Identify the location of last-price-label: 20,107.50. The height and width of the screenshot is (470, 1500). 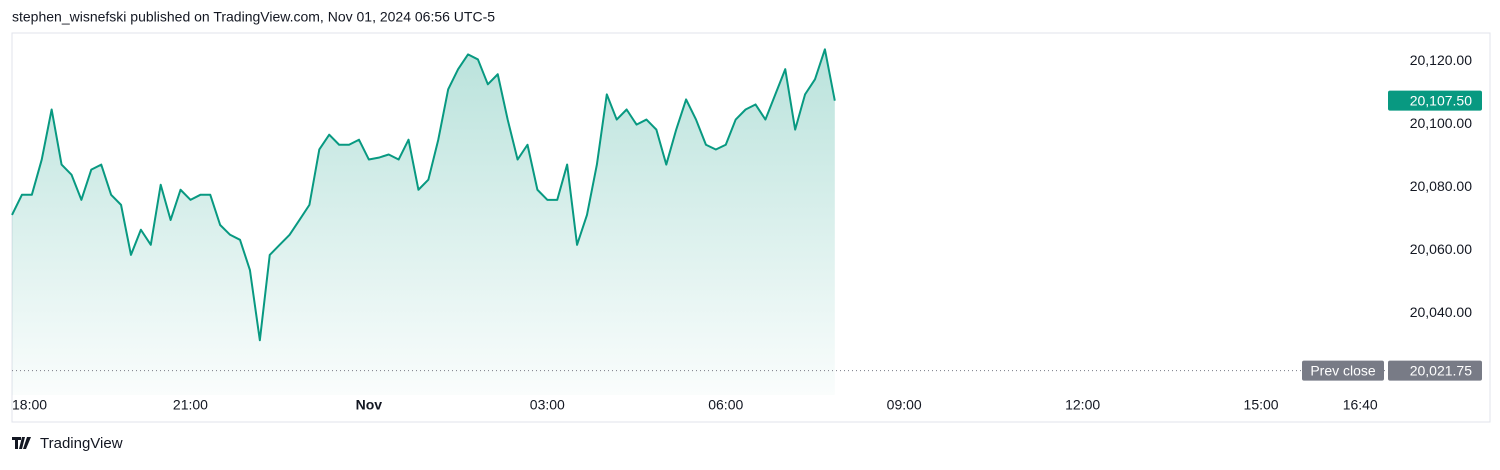
(1441, 100).